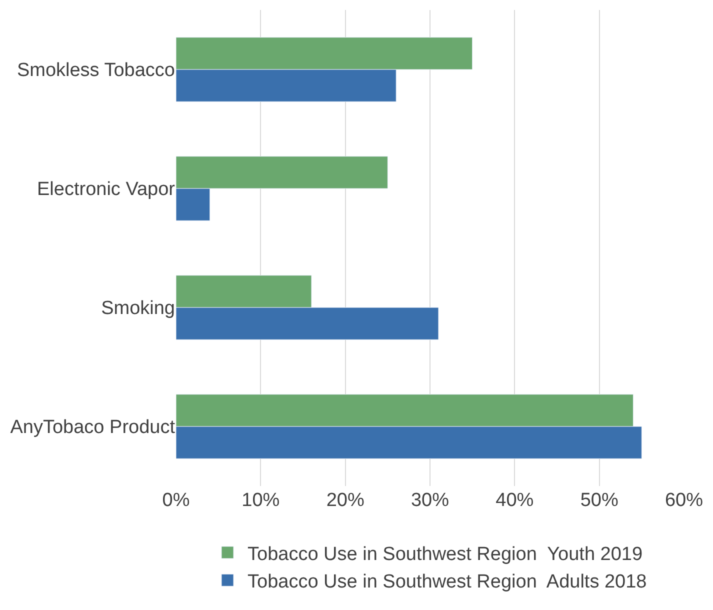  I want to click on x-tick-label: 10%, so click(261, 500).